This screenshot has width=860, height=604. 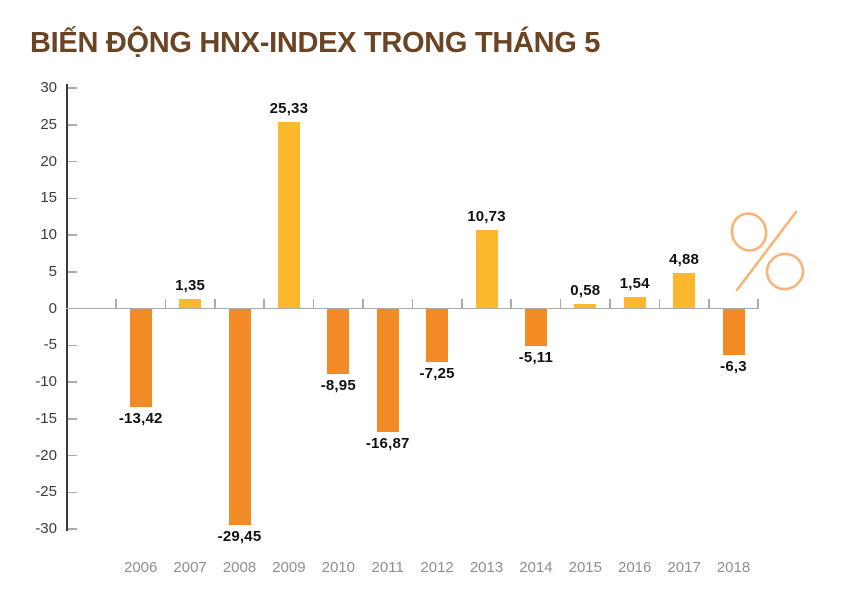 I want to click on zero-line, so click(x=412, y=308).